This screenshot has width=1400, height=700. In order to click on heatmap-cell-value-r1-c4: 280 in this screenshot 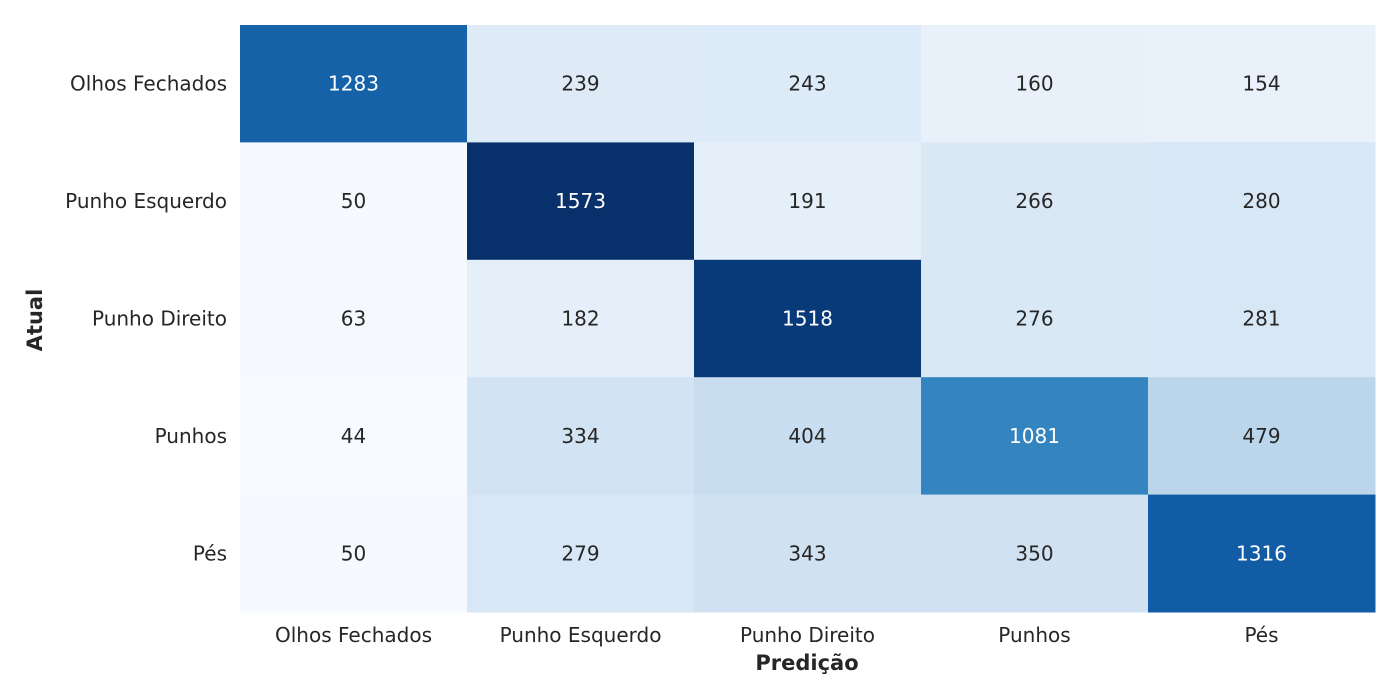, I will do `click(1261, 201)`.